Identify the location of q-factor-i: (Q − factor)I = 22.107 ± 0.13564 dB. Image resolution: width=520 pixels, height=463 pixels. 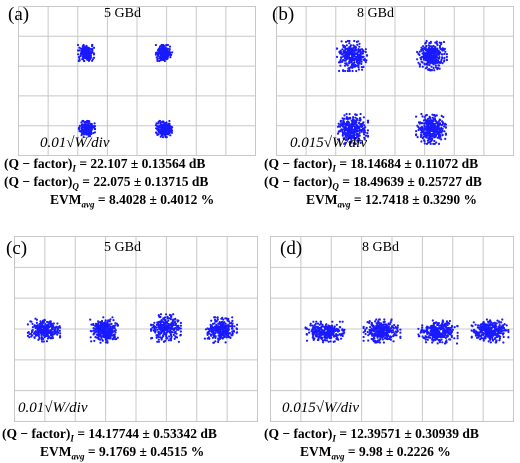
(105, 165).